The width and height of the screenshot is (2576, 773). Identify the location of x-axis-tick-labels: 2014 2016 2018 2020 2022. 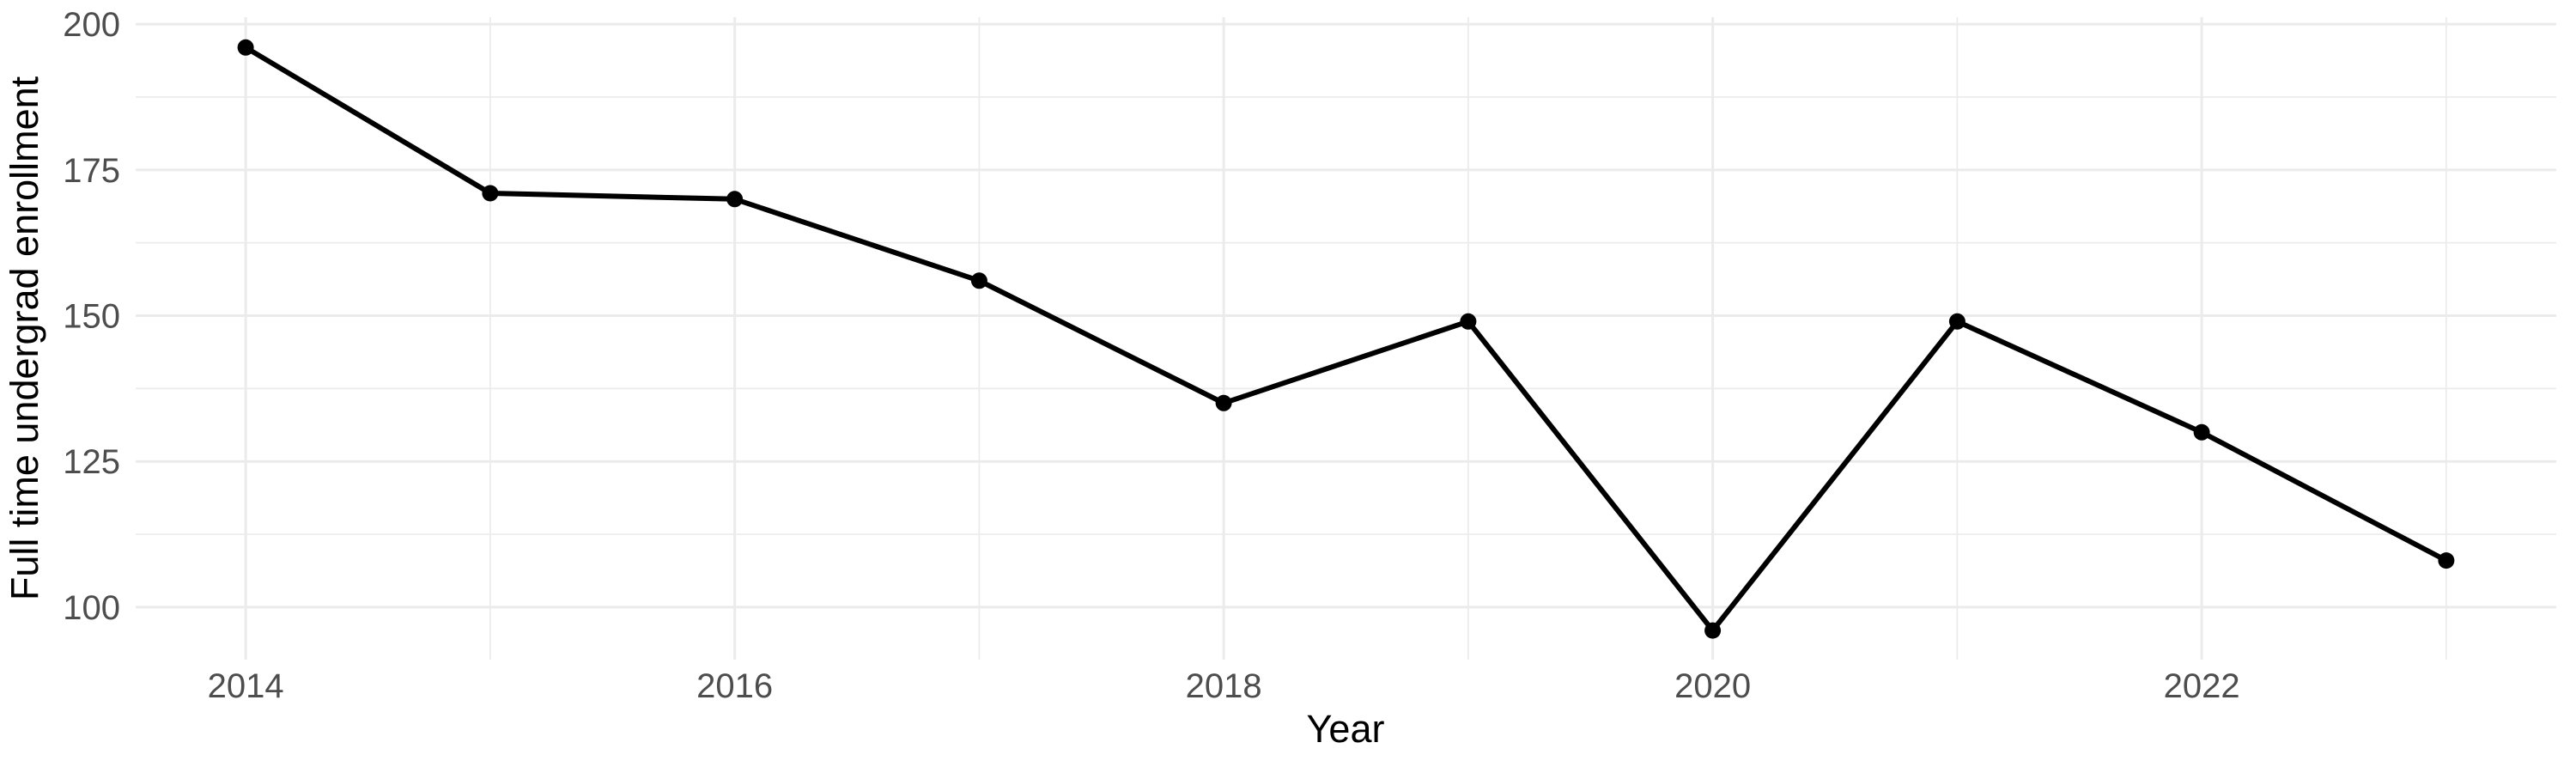
(1224, 686).